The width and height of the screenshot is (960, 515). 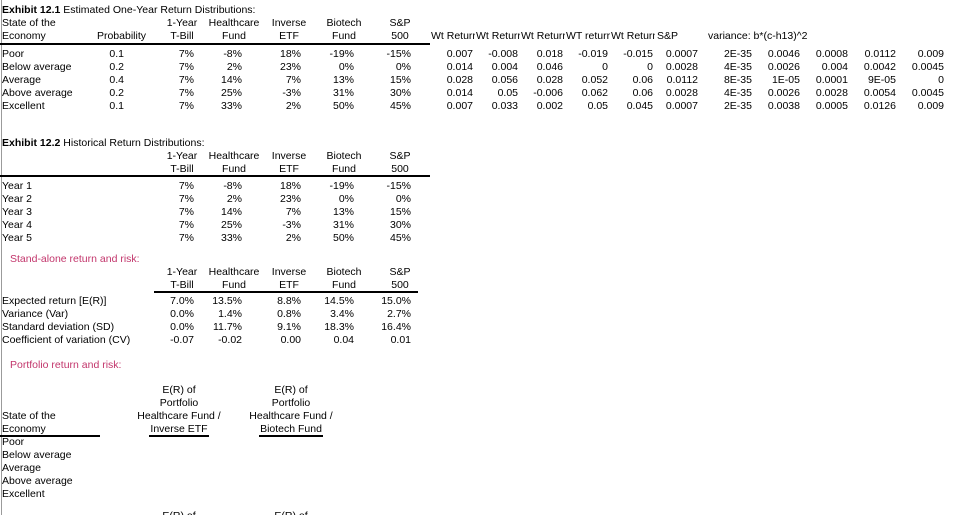 What do you see at coordinates (37, 67) in the screenshot?
I see `state-cell: Below average` at bounding box center [37, 67].